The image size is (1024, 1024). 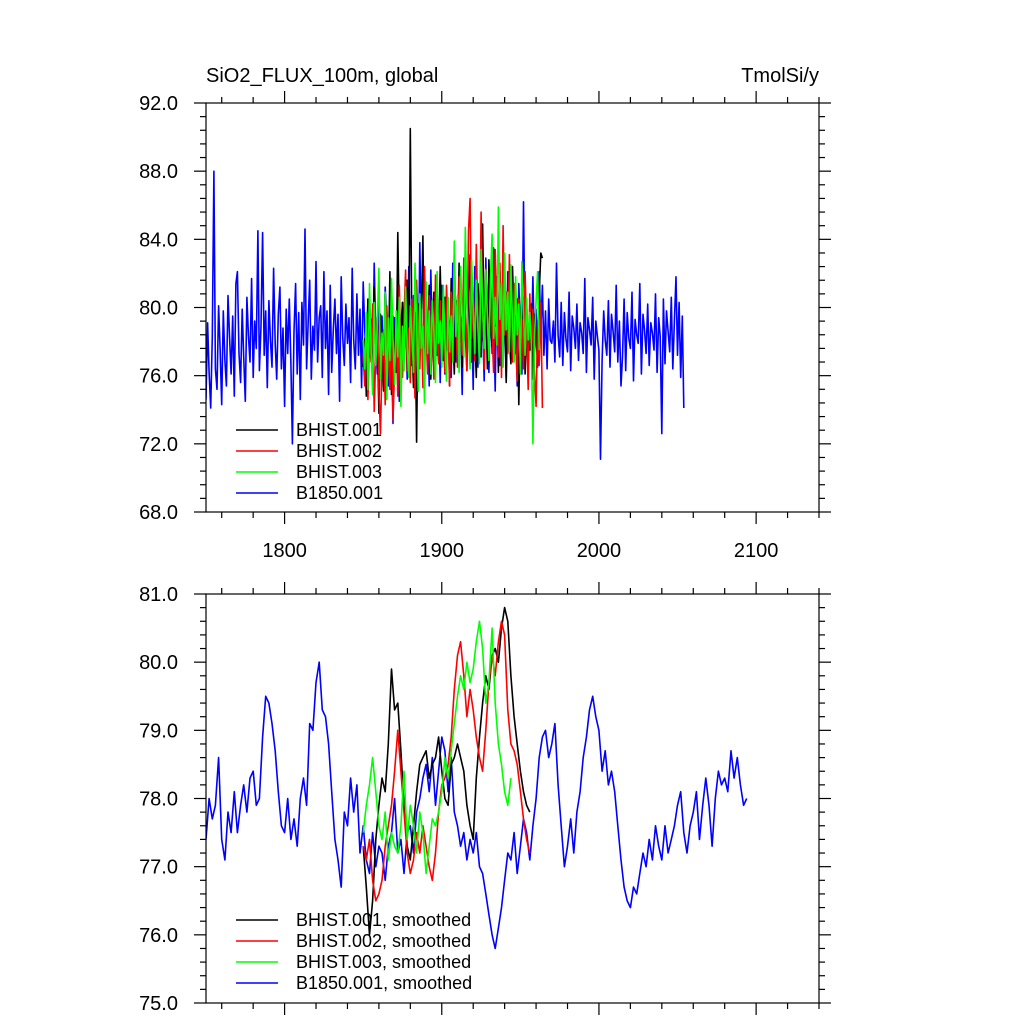 What do you see at coordinates (158, 172) in the screenshot?
I see `chart0-y-tick-label: 88.0` at bounding box center [158, 172].